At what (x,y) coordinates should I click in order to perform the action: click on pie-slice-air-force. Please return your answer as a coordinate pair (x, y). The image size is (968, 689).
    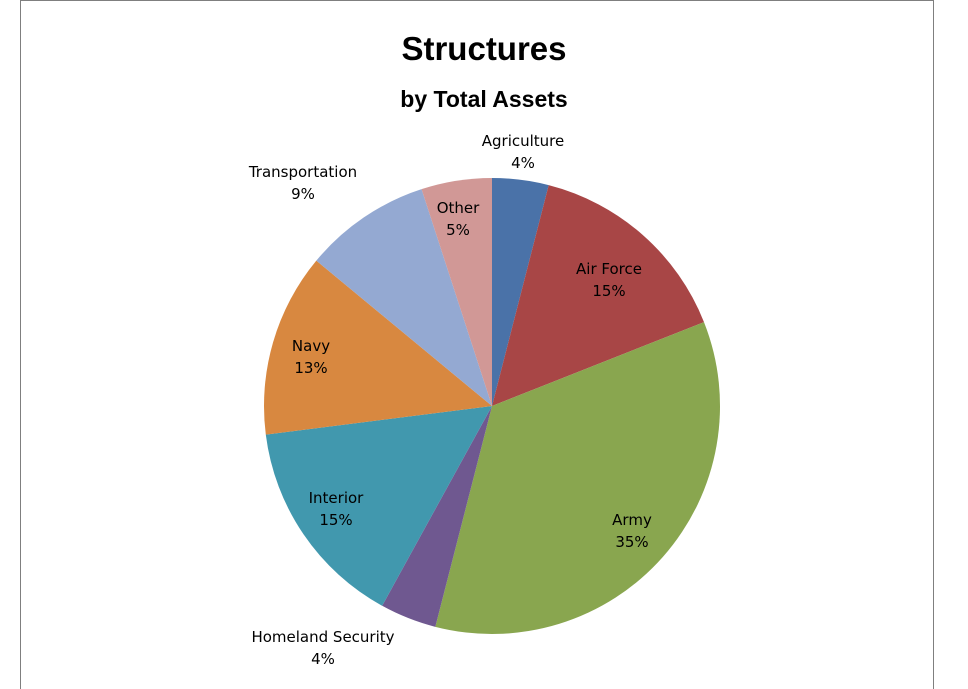
    Looking at the image, I should click on (598, 295).